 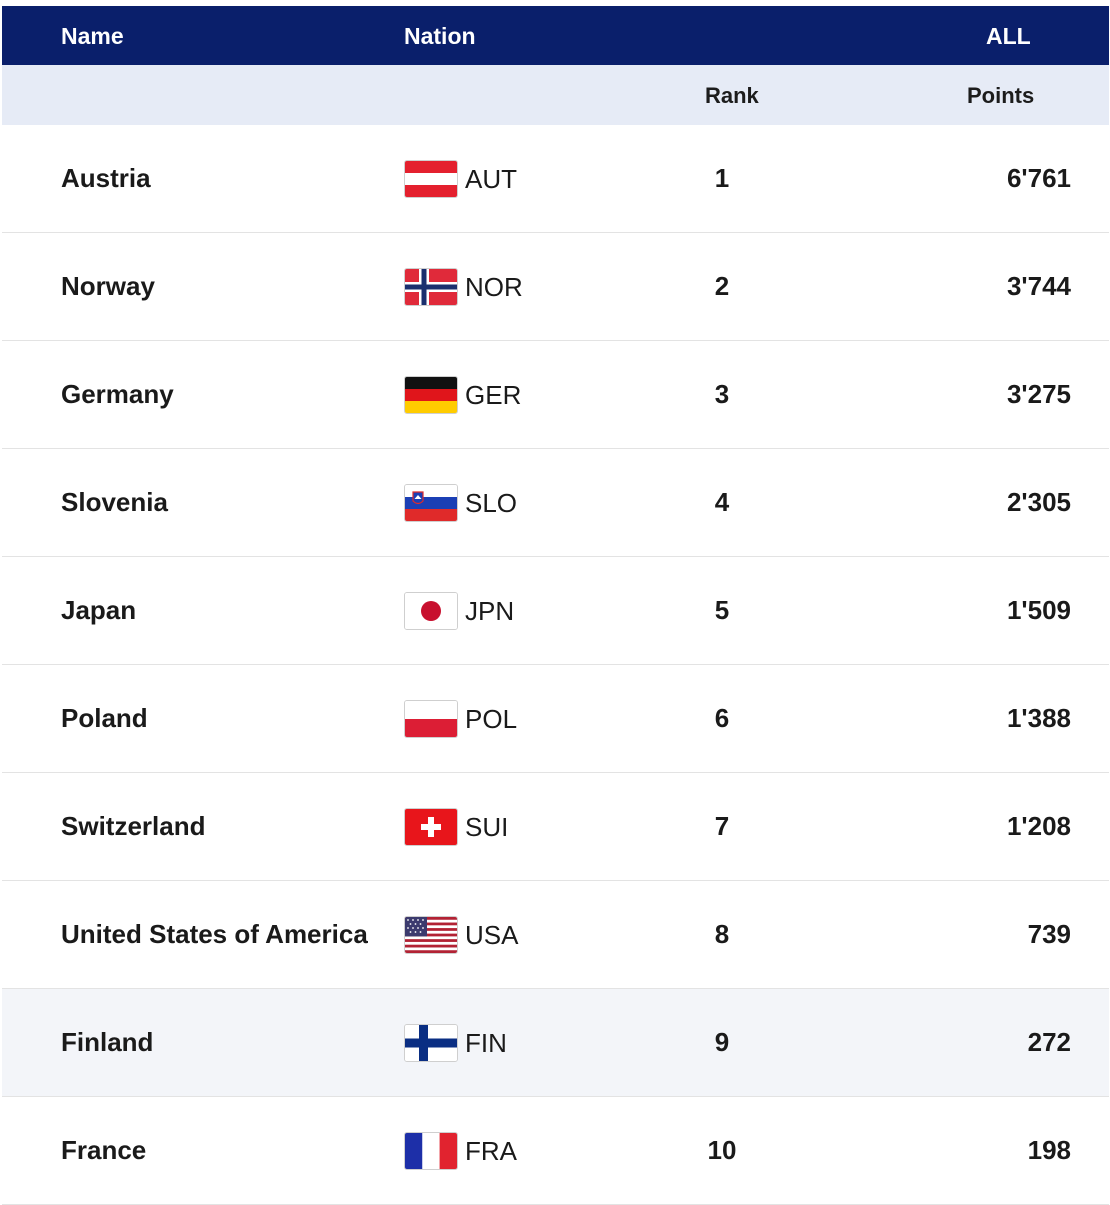 I want to click on nation-cell: JPN, so click(x=459, y=610).